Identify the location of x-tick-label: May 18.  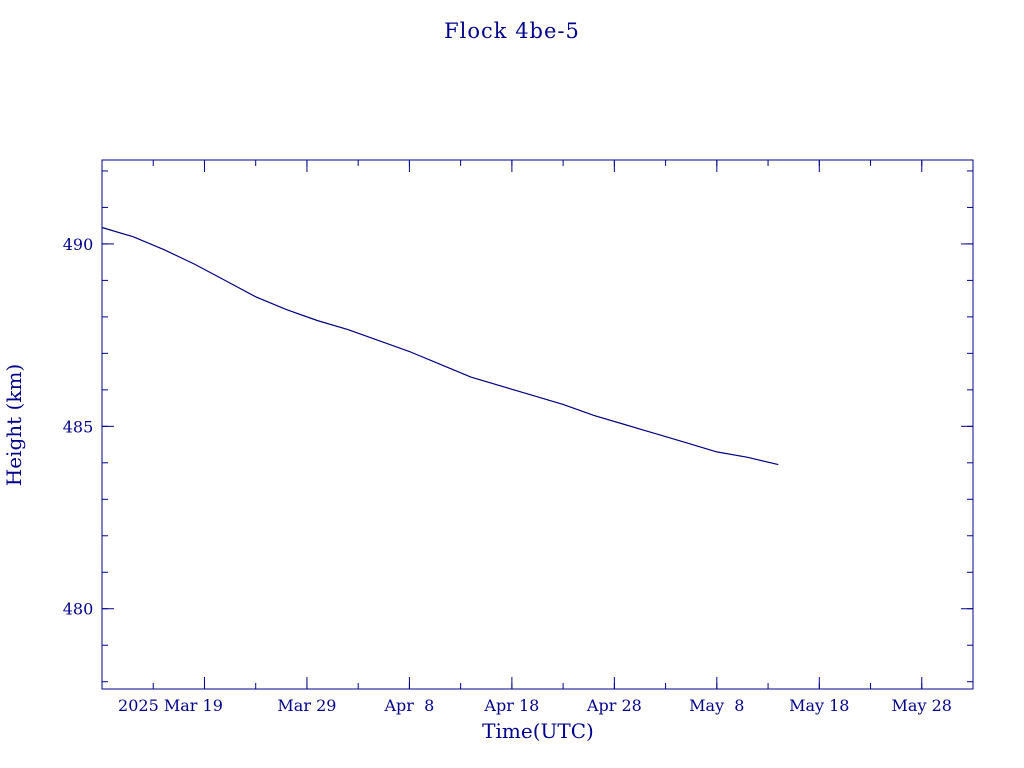
(819, 705).